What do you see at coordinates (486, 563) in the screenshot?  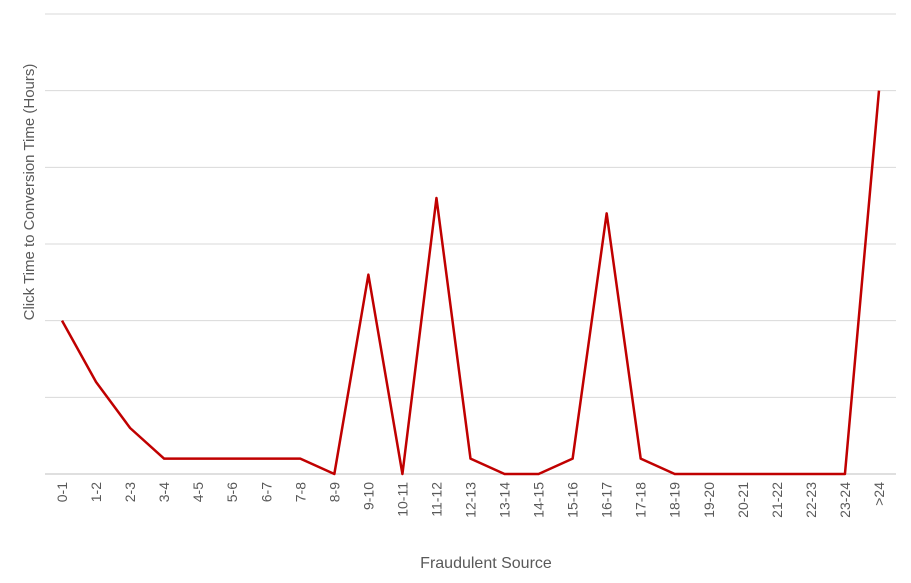 I see `x-axis-title: Fraudulent Source` at bounding box center [486, 563].